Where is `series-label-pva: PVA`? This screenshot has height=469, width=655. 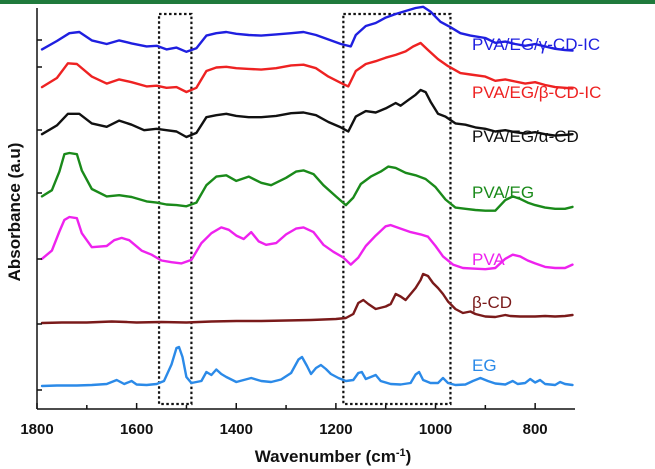
series-label-pva: PVA is located at coordinates (488, 259).